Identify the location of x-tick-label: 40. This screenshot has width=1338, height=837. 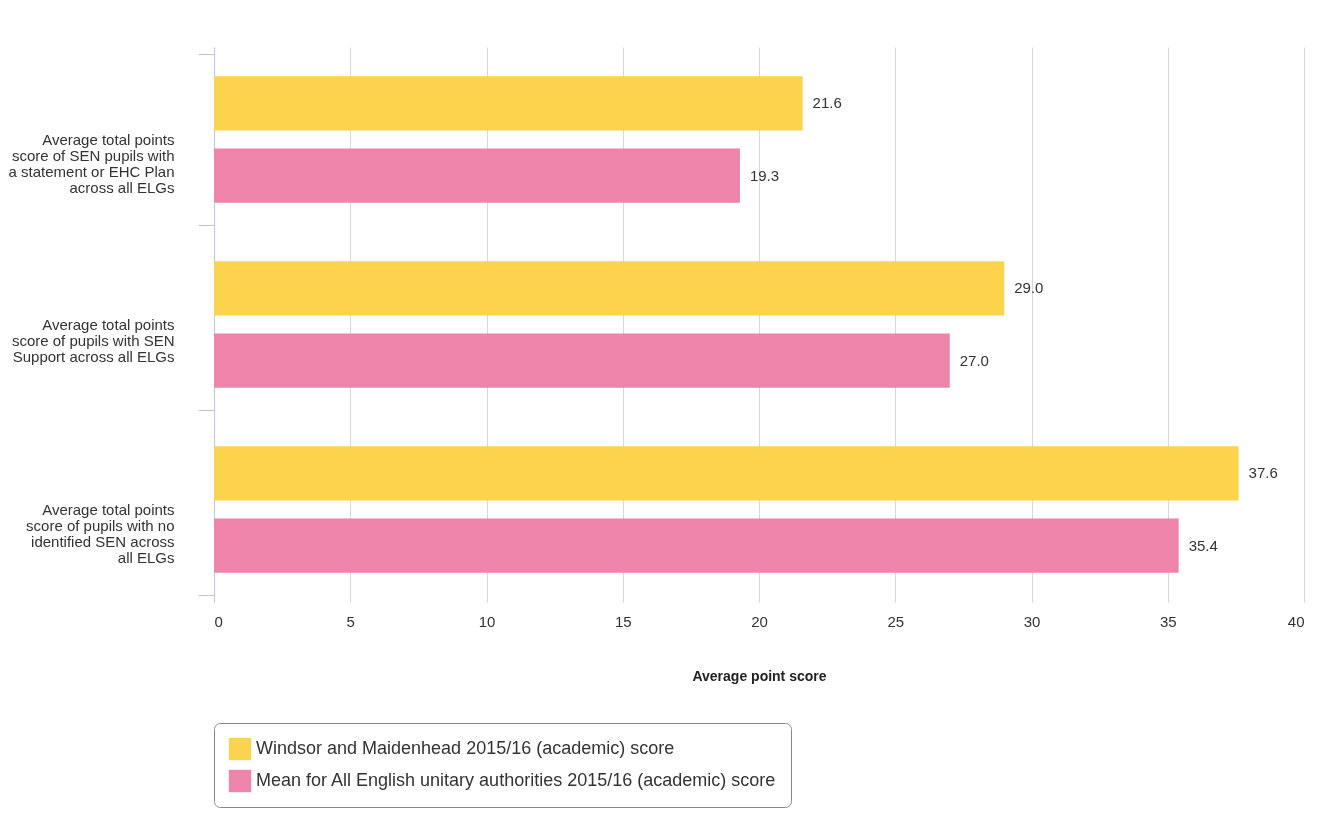
(1296, 621).